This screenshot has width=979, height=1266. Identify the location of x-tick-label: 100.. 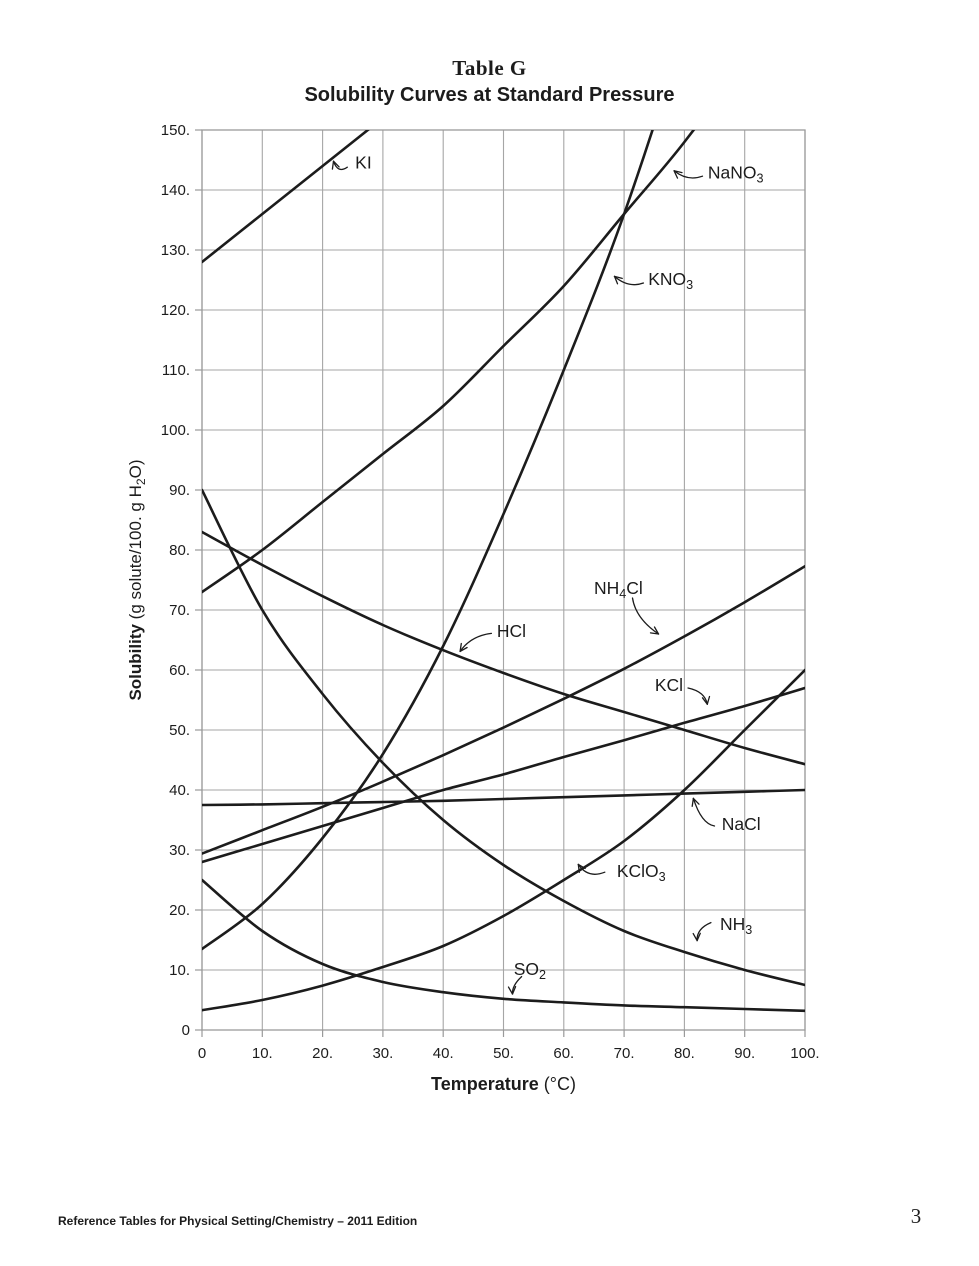
(804, 1053).